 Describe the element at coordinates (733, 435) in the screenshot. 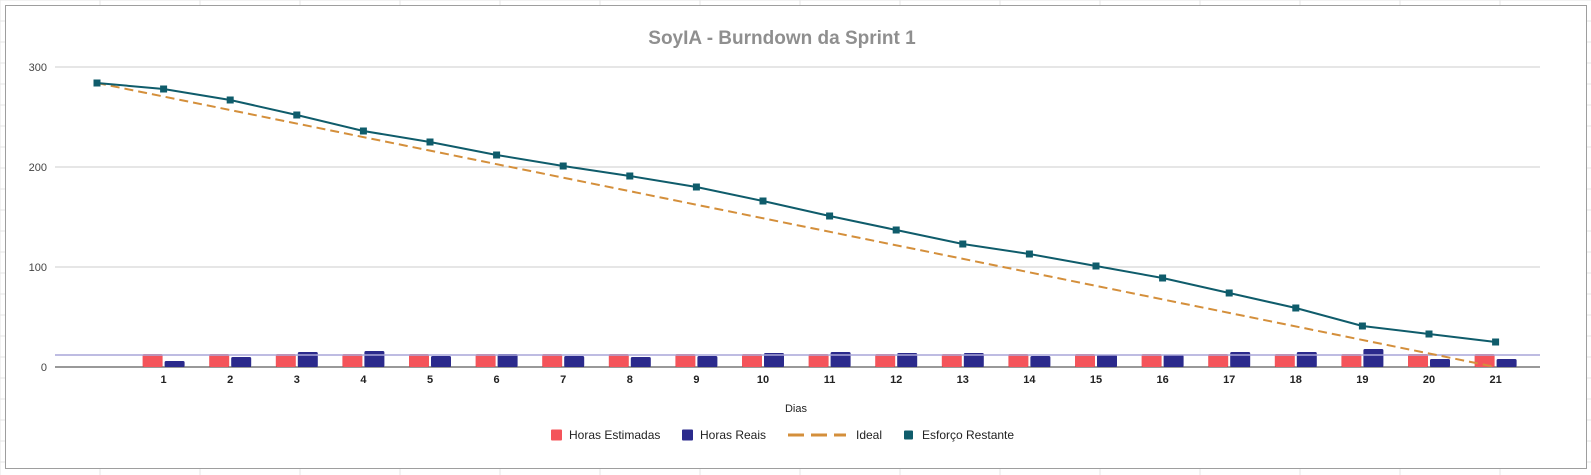

I see `legend-label: Horas Reais` at that location.